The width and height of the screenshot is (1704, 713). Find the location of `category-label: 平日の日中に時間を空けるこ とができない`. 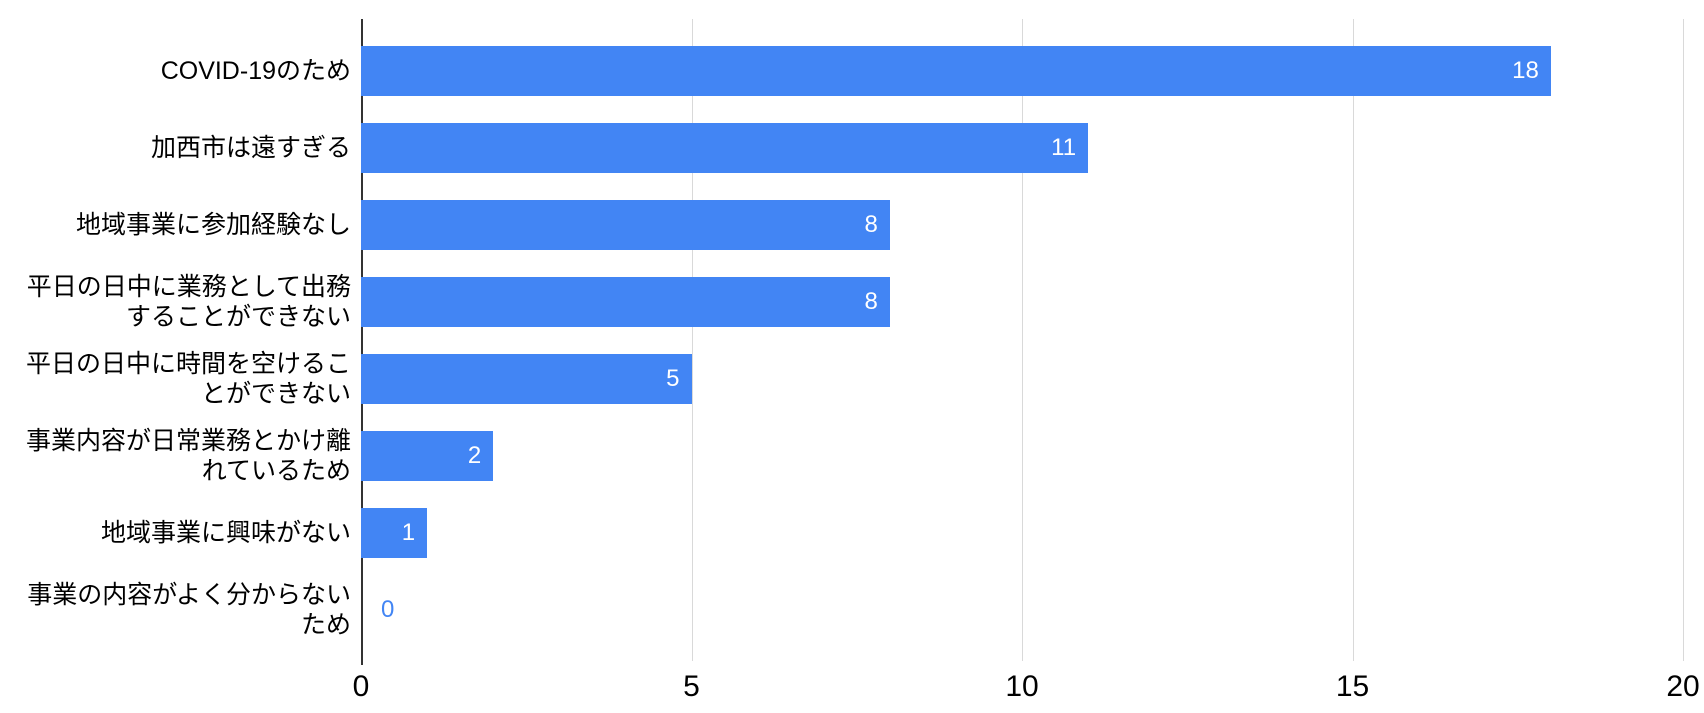

category-label: 平日の日中に時間を空けるこ とができない is located at coordinates (188, 378).